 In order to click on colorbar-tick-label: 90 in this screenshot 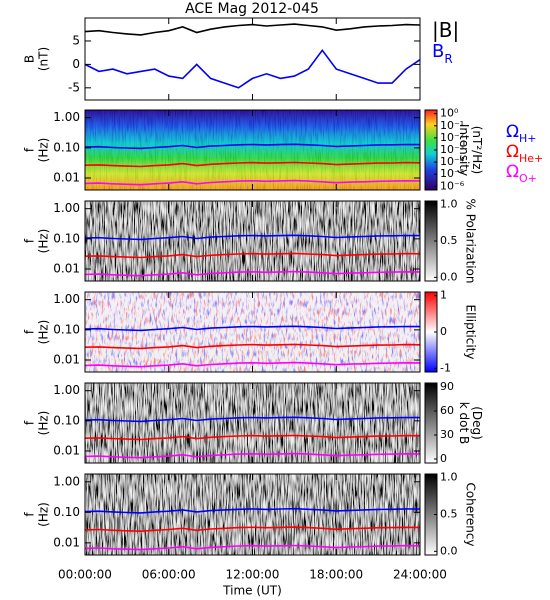, I will do `click(447, 386)`.